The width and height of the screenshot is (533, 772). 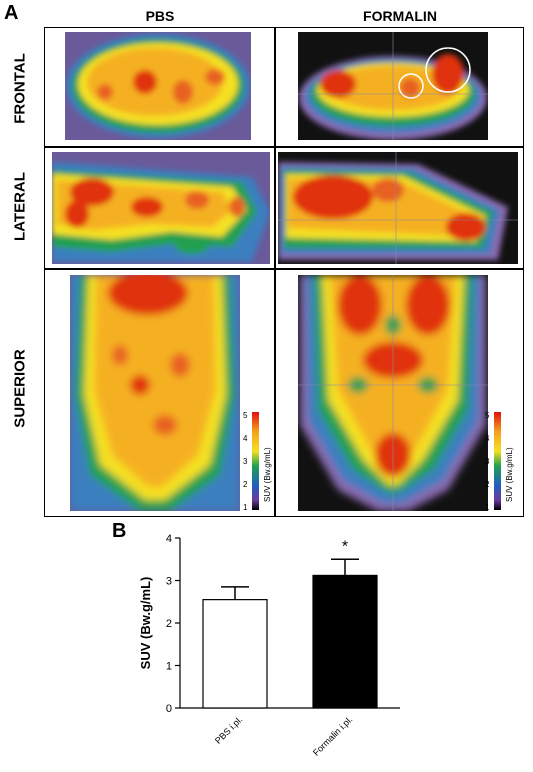 What do you see at coordinates (400, 16) in the screenshot?
I see `column-header-formalin: FORMALIN` at bounding box center [400, 16].